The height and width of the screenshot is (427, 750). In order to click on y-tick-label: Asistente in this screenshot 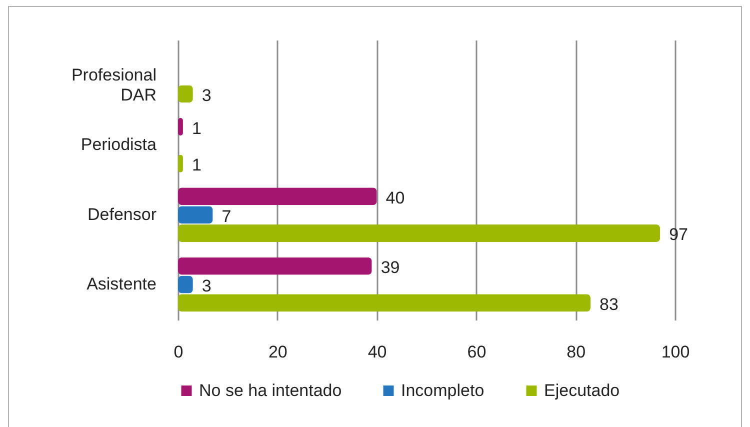, I will do `click(121, 284)`.